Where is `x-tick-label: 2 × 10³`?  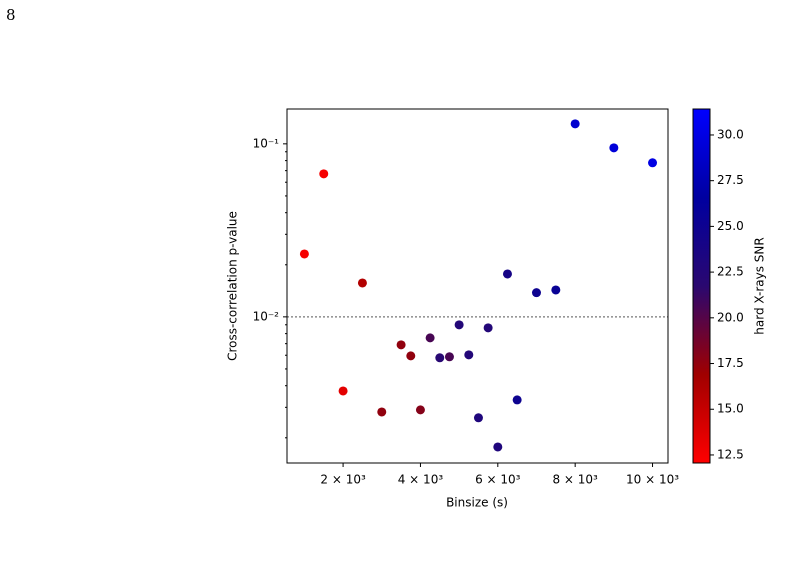 x-tick-label: 2 × 10³ is located at coordinates (343, 480).